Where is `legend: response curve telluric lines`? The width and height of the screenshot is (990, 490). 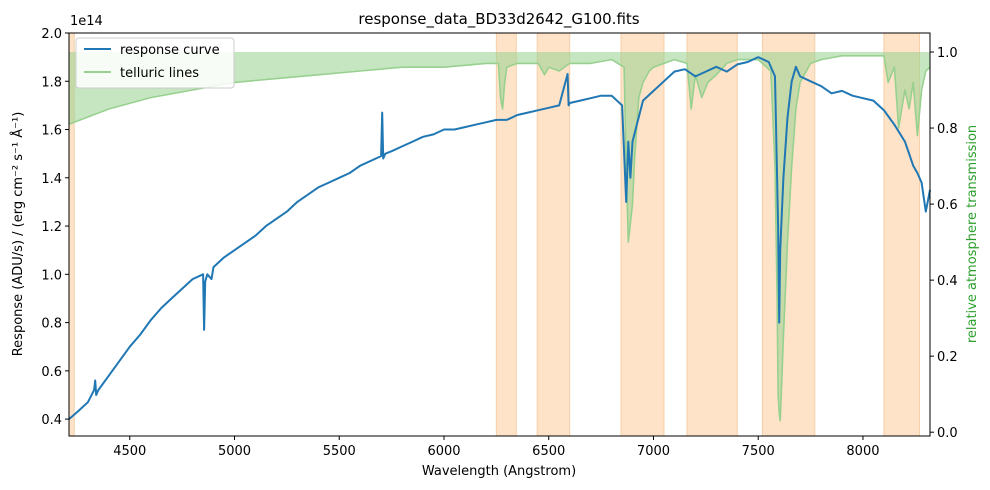
legend: response curve telluric lines is located at coordinates (155, 63).